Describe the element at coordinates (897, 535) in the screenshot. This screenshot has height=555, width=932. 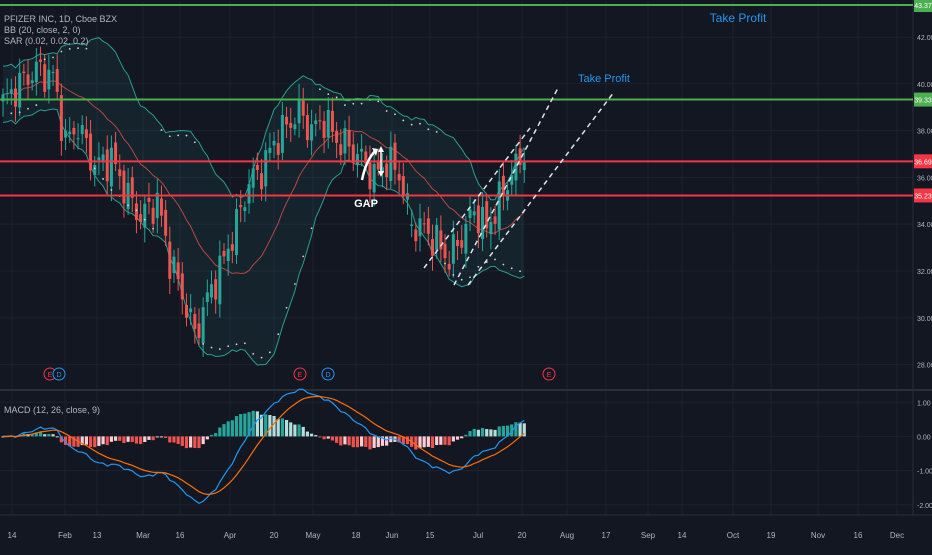
I see `x-tick-label: Dec` at that location.